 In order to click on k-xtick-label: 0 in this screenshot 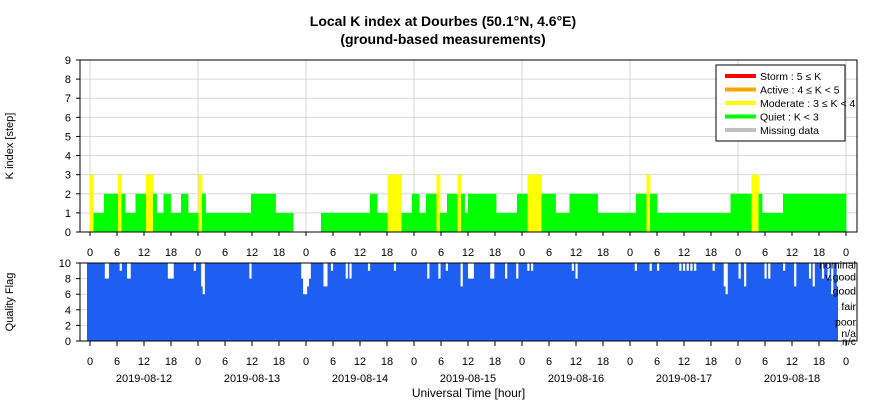, I will do `click(414, 253)`.